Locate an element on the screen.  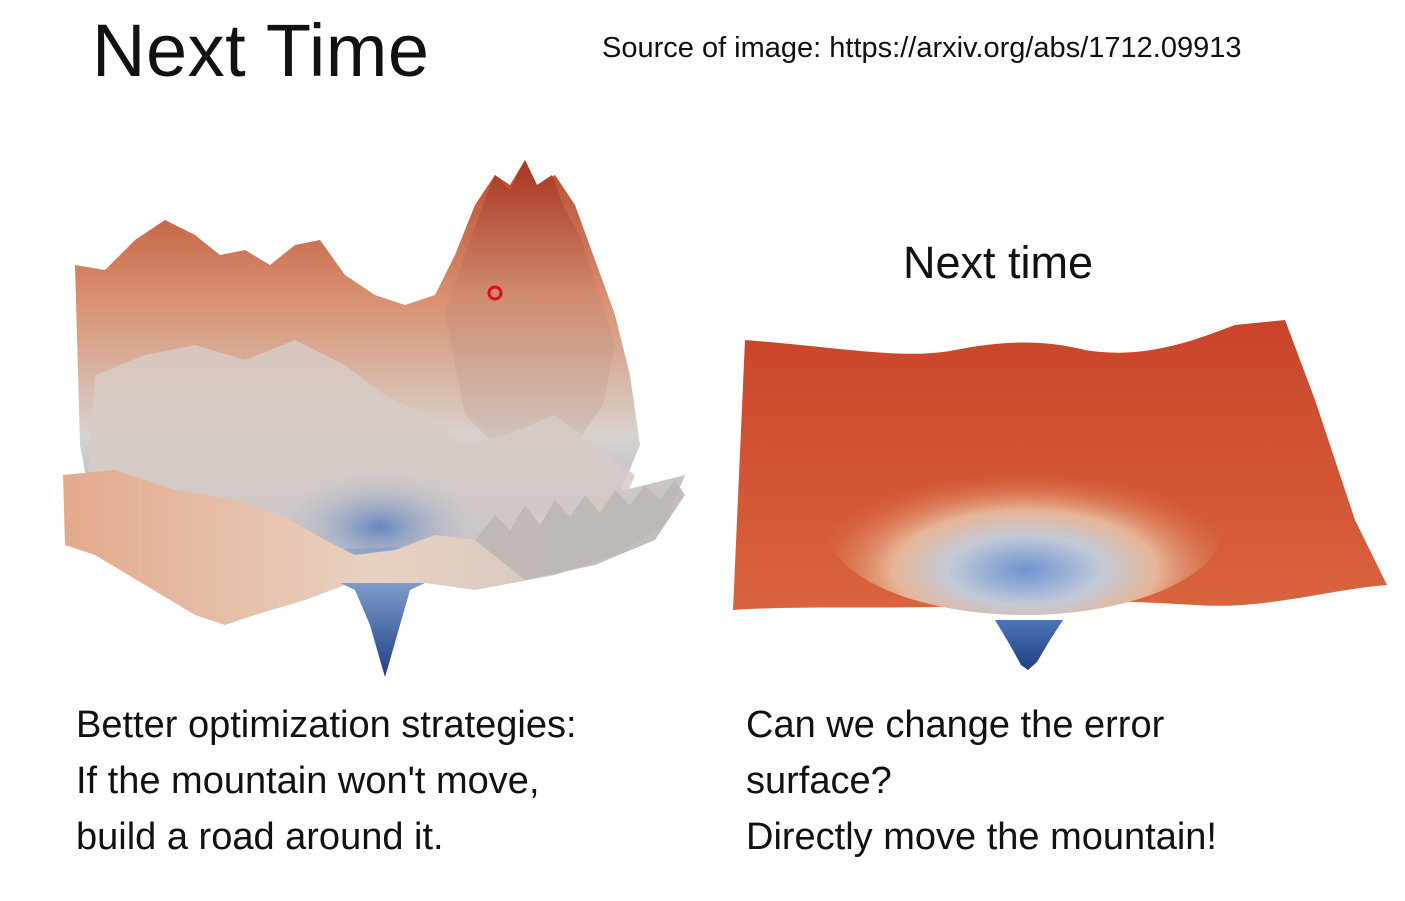
left-caption-line-3: build a road around it. is located at coordinates (260, 837).